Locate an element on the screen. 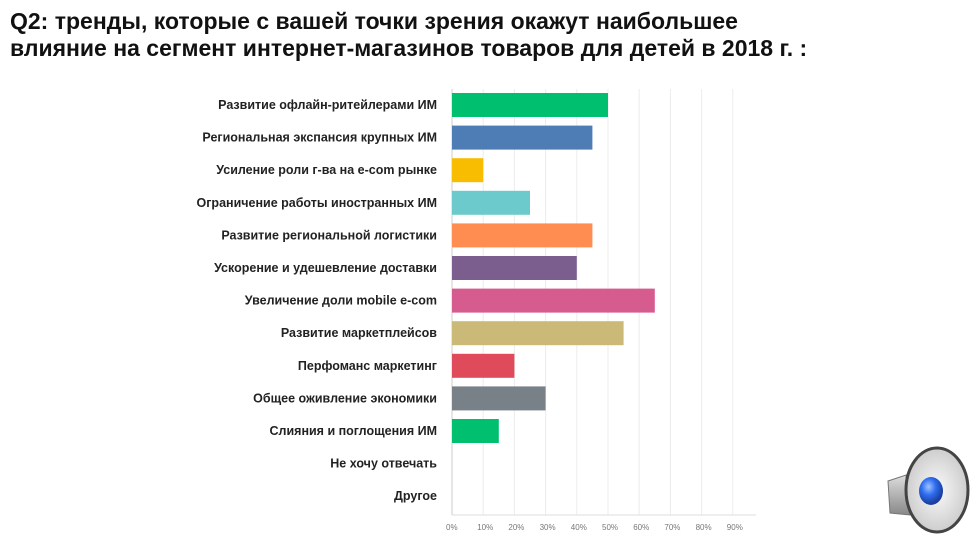  category-label: Перфоманс маркетинг is located at coordinates (367, 366).